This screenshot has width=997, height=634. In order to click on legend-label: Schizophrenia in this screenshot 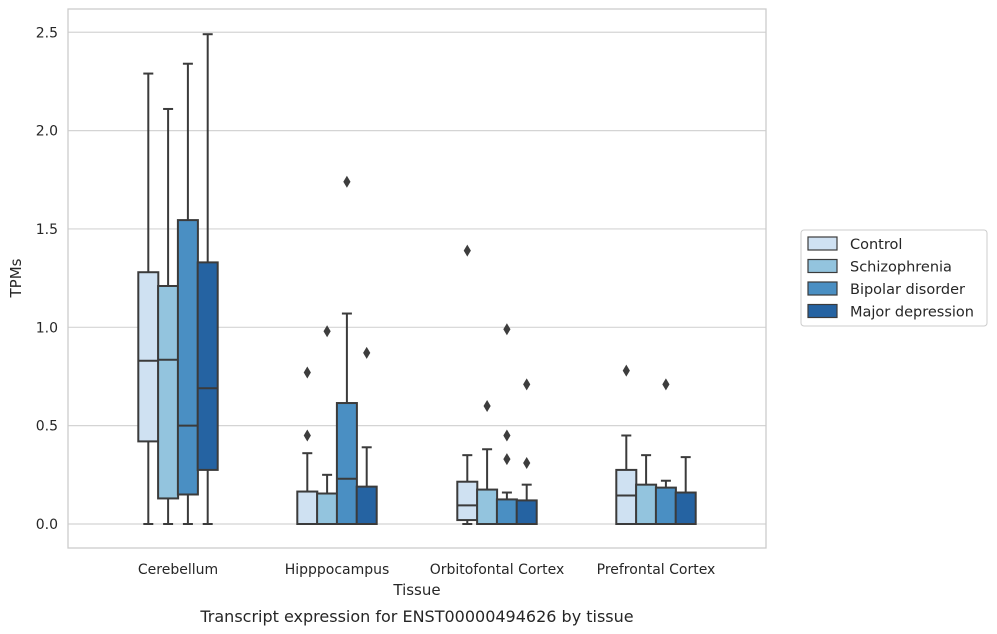, I will do `click(901, 268)`.